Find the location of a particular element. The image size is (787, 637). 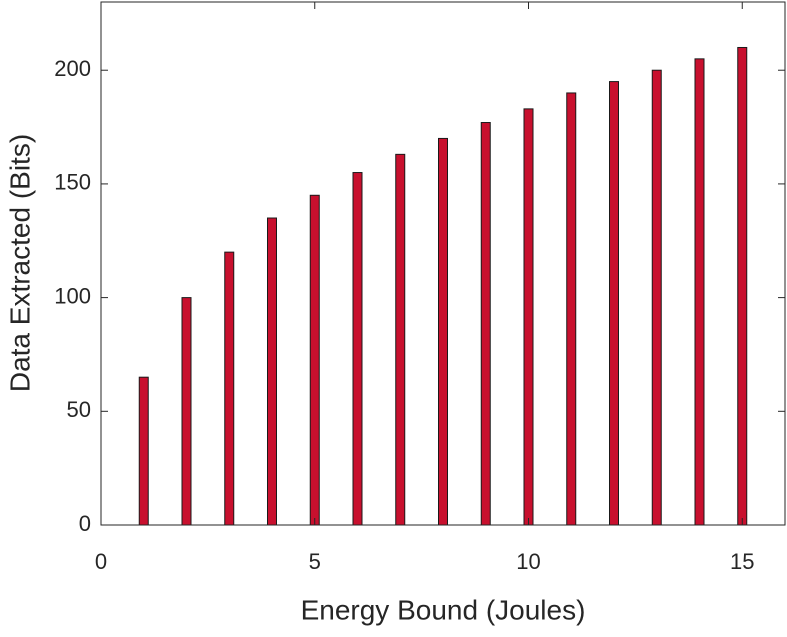

y-axis-label: Data Extracted (Bits) is located at coordinates (19, 263).